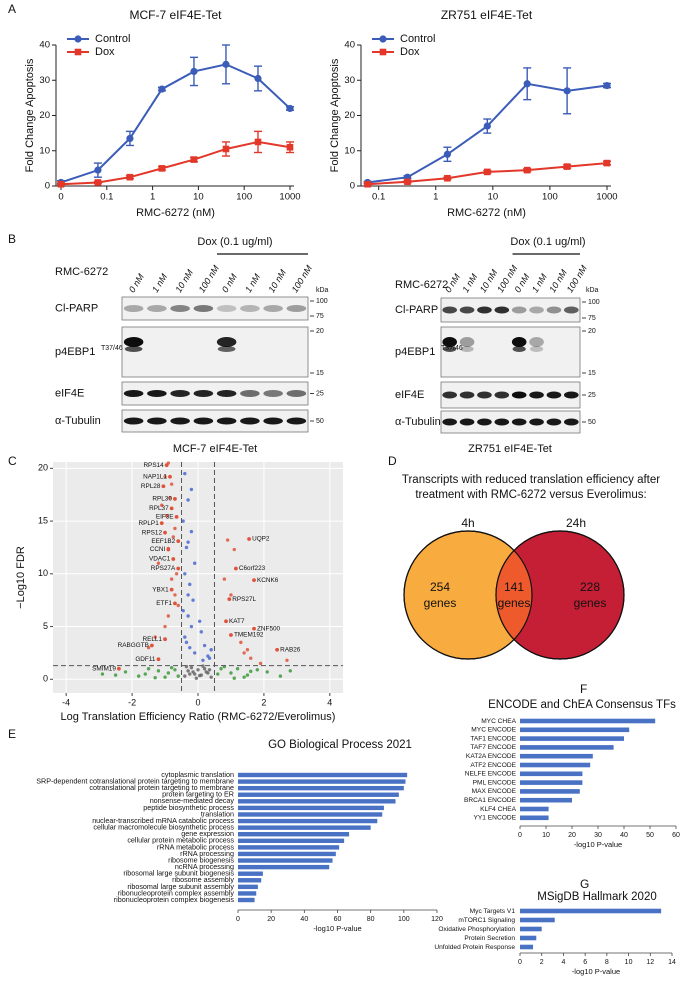 The width and height of the screenshot is (685, 990). I want to click on x-axis-label: RMC-6272 (nM), so click(486, 213).